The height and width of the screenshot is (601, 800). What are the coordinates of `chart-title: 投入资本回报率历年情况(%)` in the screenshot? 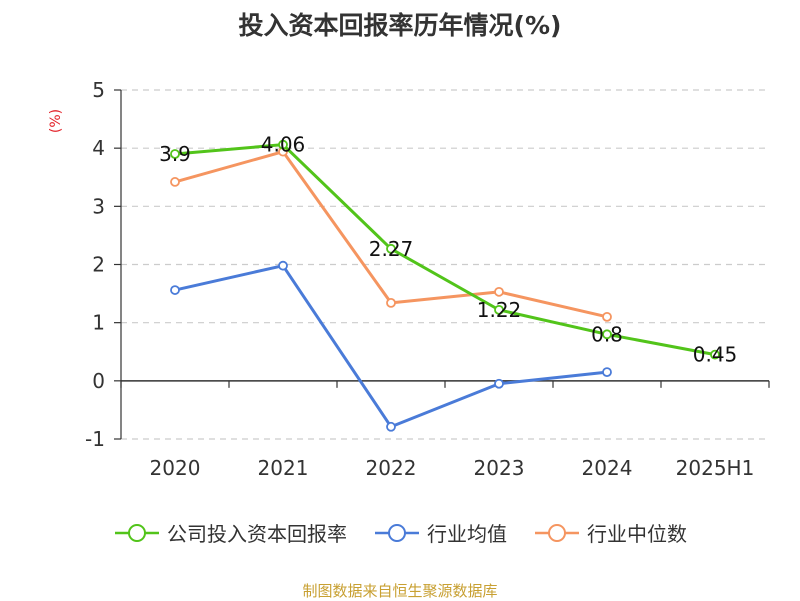 It's located at (400, 25).